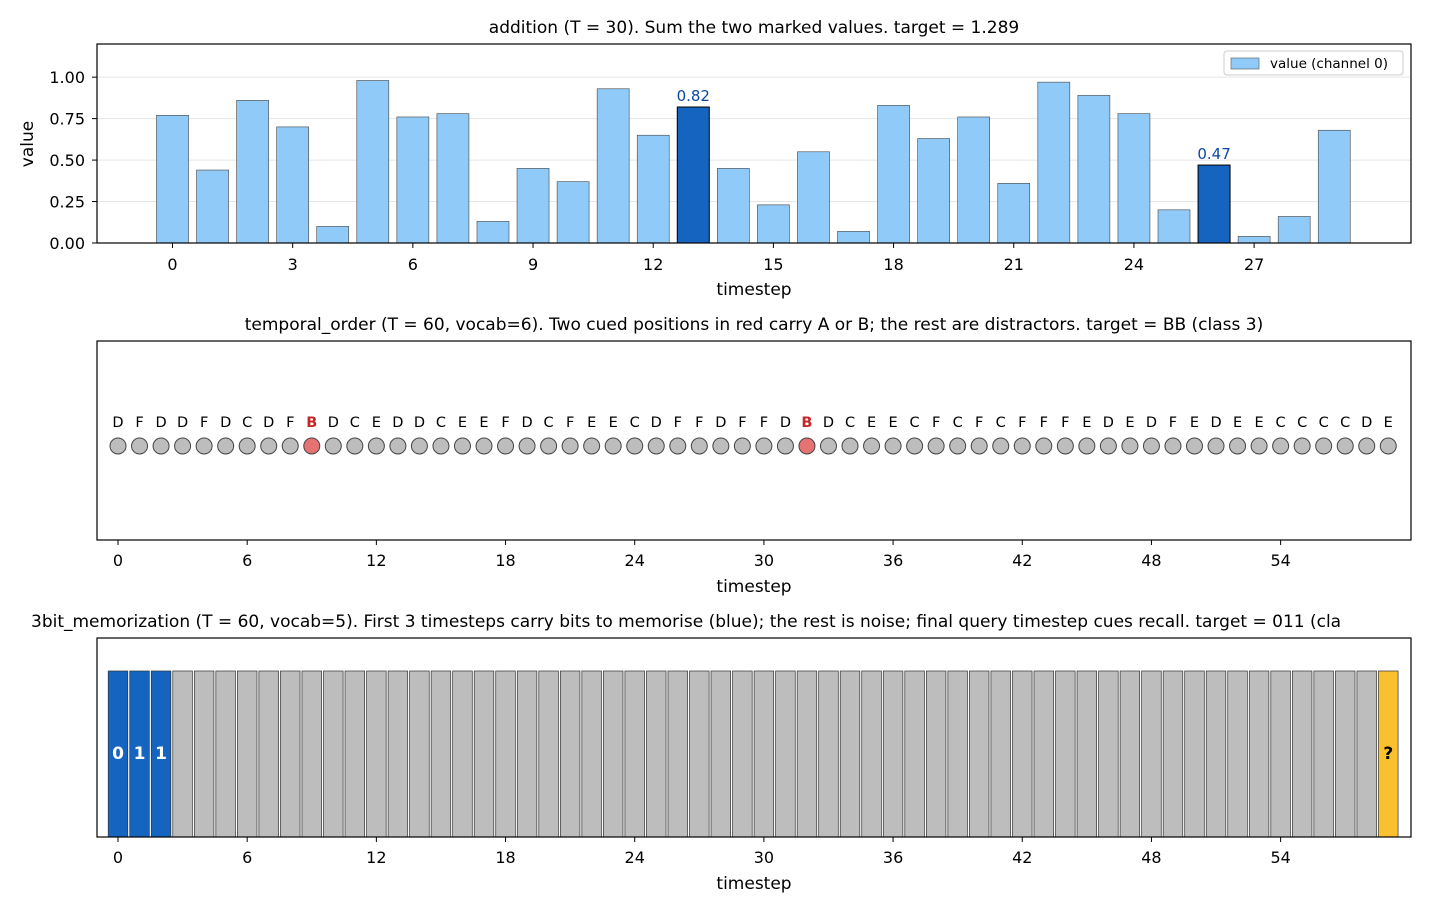 The height and width of the screenshot is (910, 1430). Describe the element at coordinates (67, 77) in the screenshot. I see `addition-y-tick-label: 1.00` at that location.